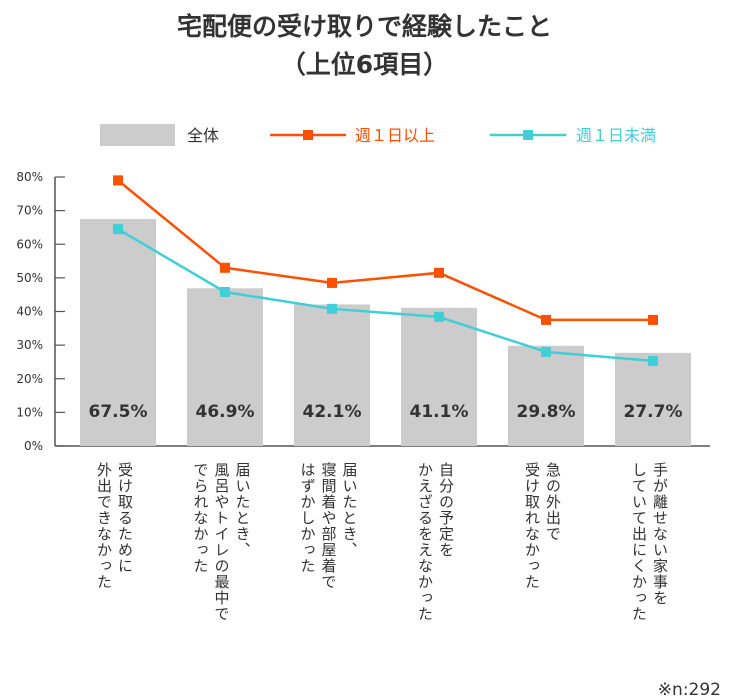 The width and height of the screenshot is (729, 700). I want to click on category-label: 届いたとき、 風呂やトイレの最中で でられなかった, so click(221, 542).